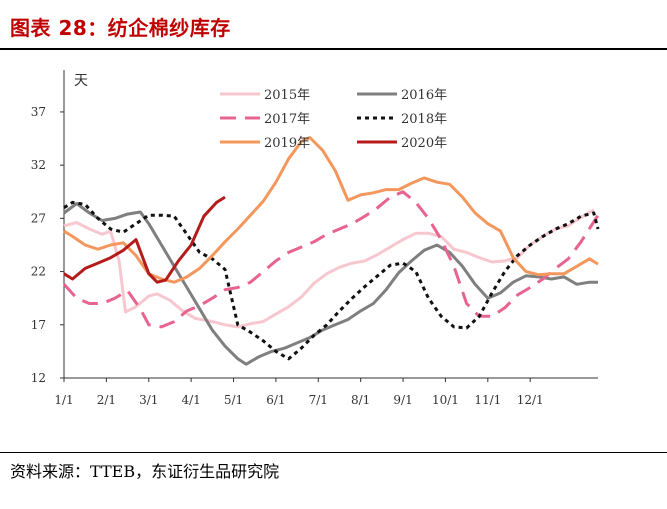  What do you see at coordinates (106, 400) in the screenshot?
I see `x-tick-label: 2/1` at bounding box center [106, 400].